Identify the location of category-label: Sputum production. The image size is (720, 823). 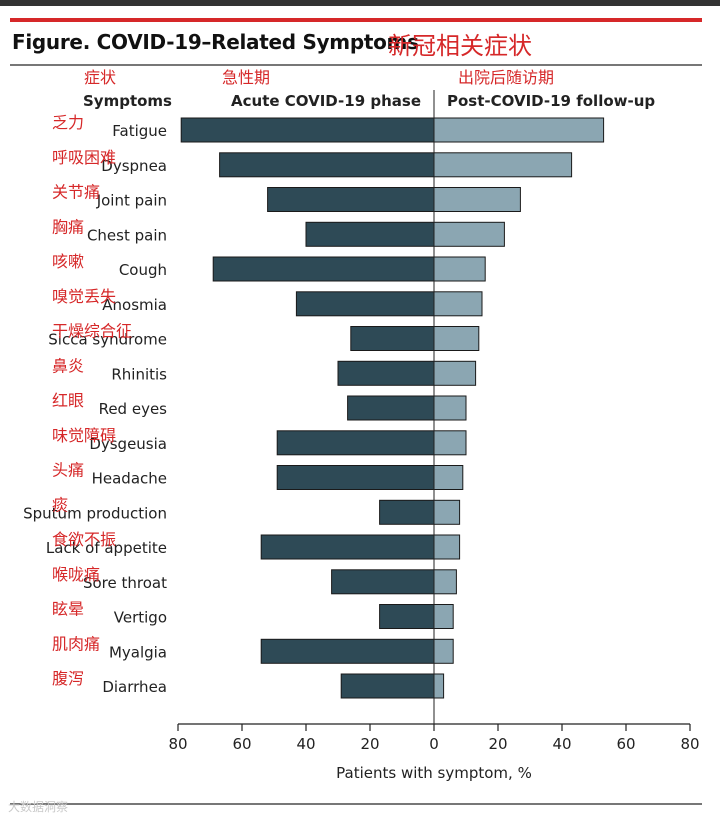
(95, 513).